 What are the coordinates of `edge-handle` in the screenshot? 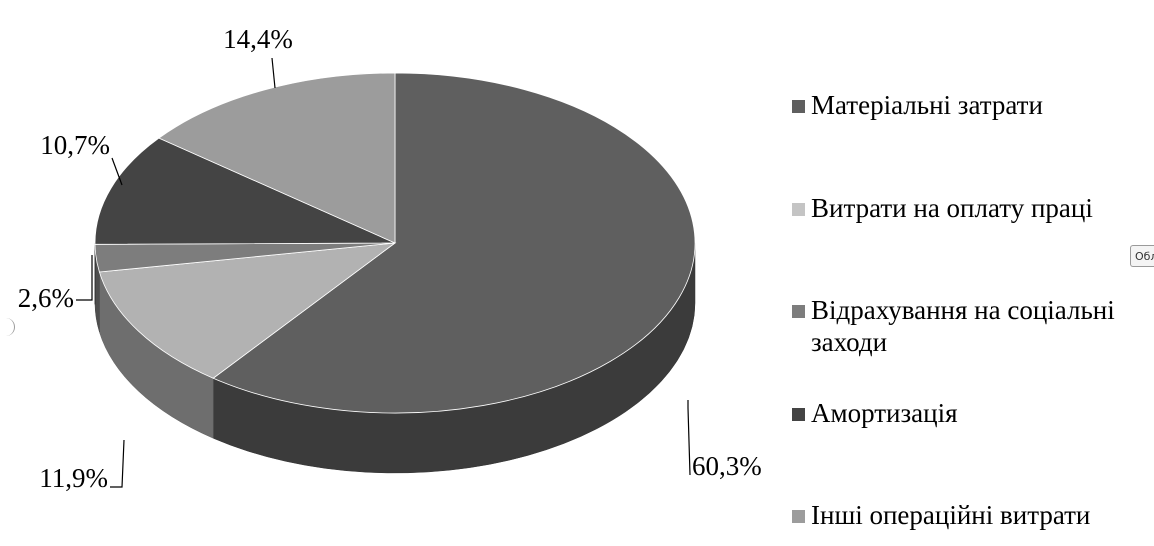 It's located at (9, 327).